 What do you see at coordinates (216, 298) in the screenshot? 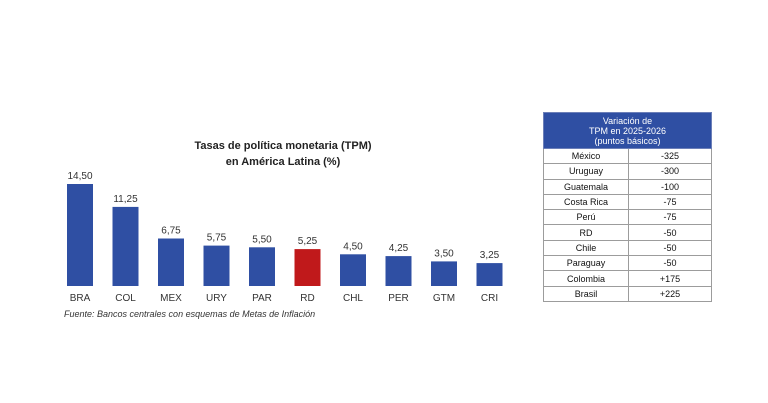
I see `category-label: URY` at bounding box center [216, 298].